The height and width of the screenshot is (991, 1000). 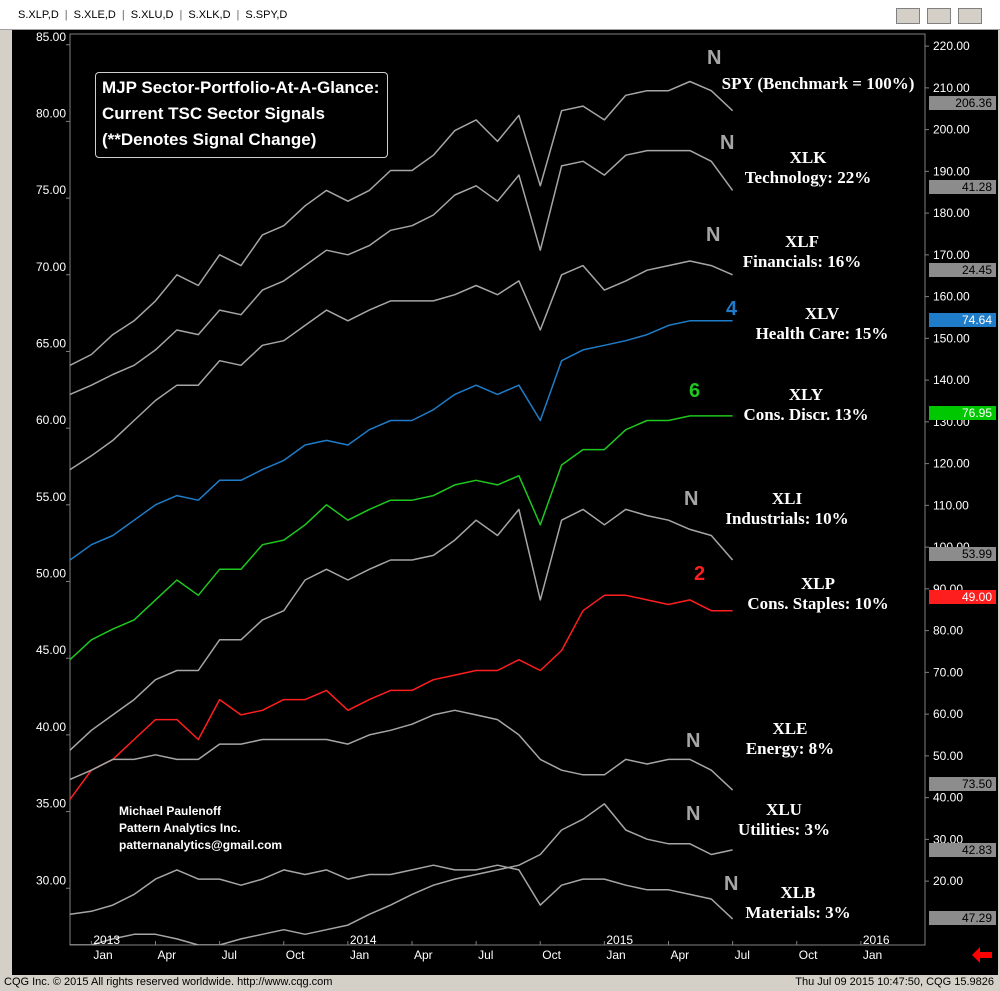 What do you see at coordinates (977, 187) in the screenshot?
I see `last-value-label: 41.28` at bounding box center [977, 187].